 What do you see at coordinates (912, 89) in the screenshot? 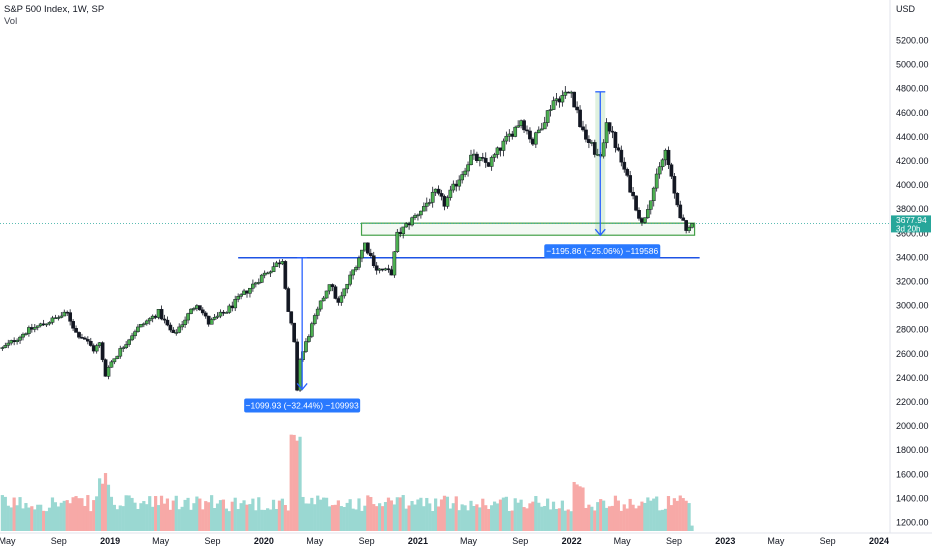
I see `y-tick-label: 4800.00` at bounding box center [912, 89].